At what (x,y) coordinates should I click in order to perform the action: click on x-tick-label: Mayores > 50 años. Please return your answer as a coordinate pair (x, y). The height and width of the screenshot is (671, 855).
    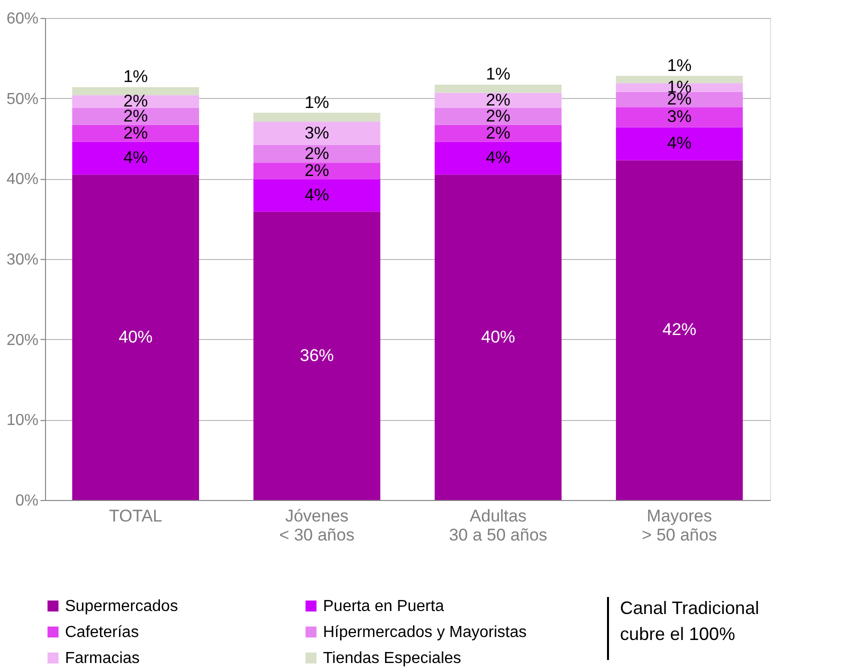
    Looking at the image, I should click on (679, 525).